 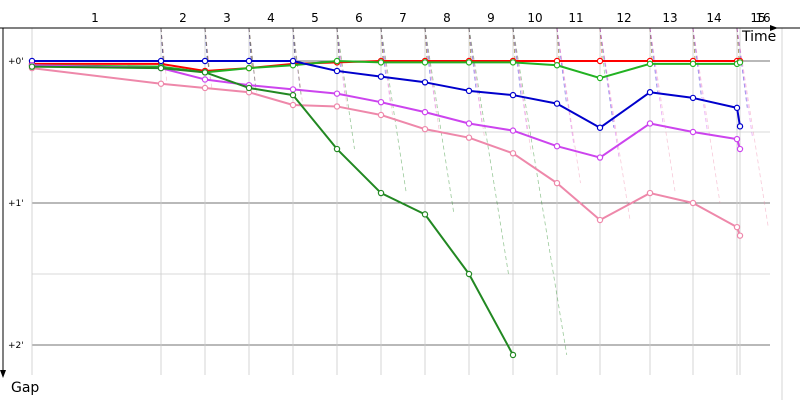 What do you see at coordinates (16, 62) in the screenshot?
I see `y-tick-label: +0'` at bounding box center [16, 62].